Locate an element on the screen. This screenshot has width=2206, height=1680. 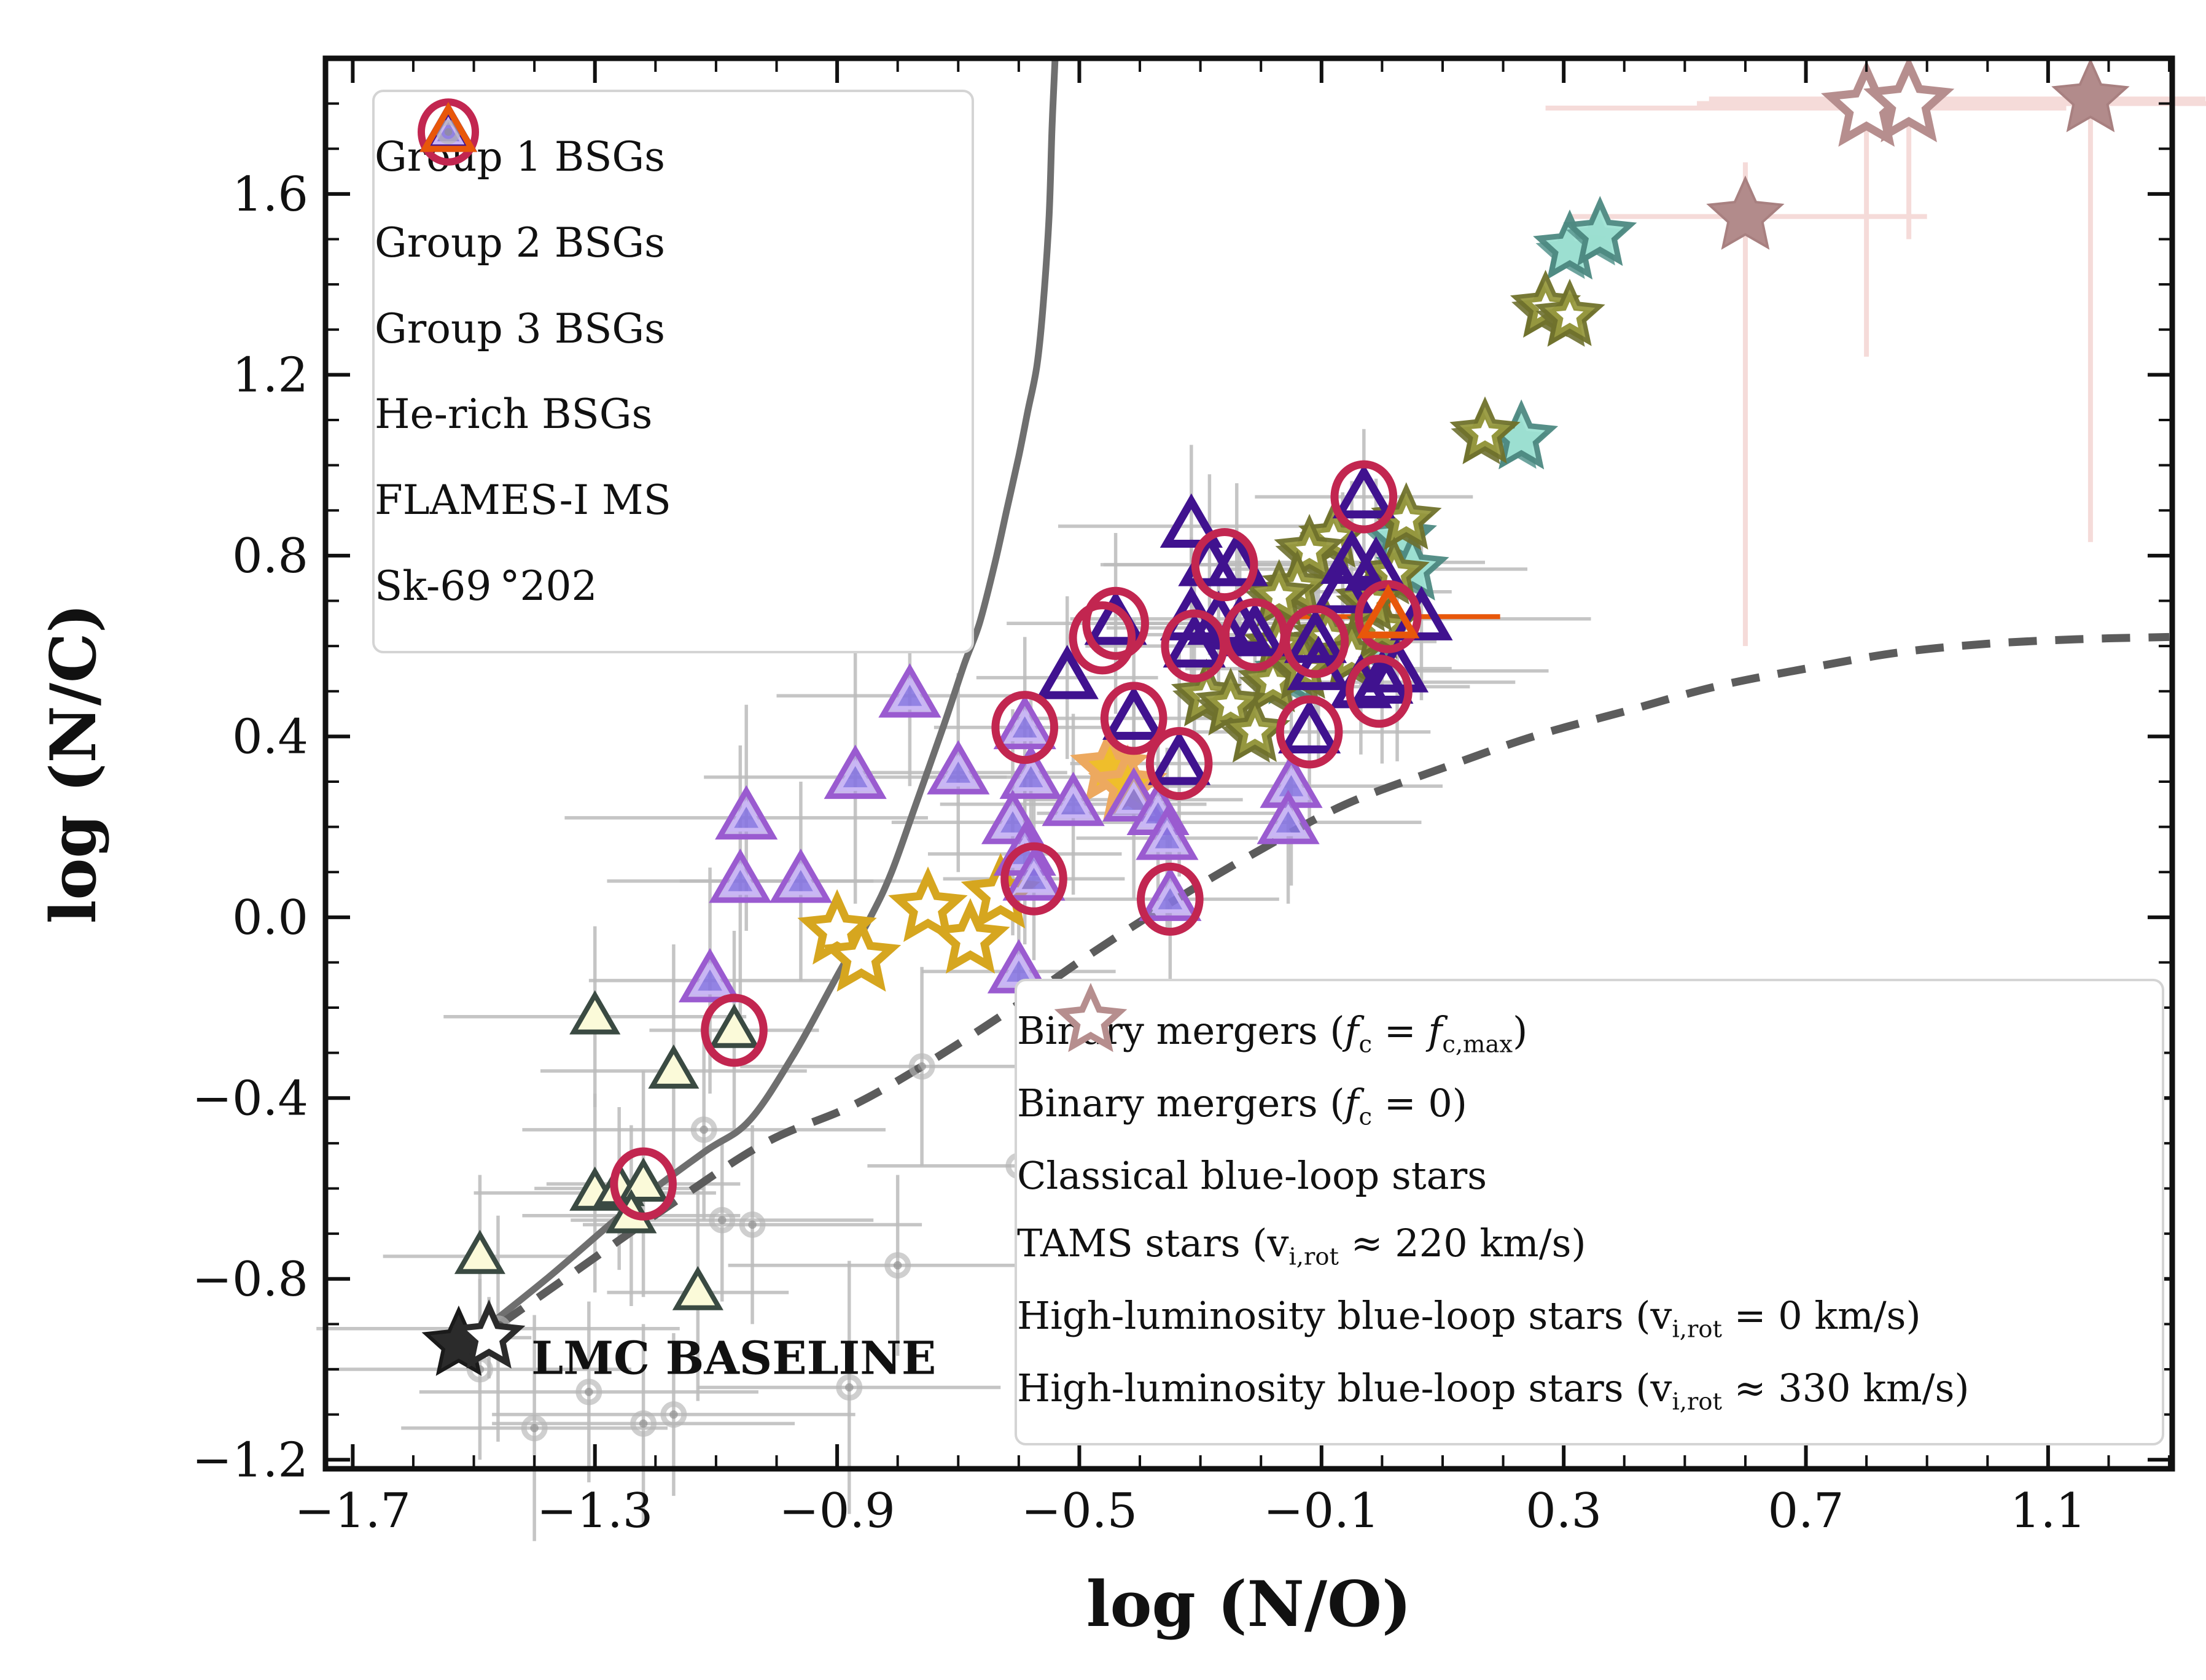
x-tick-label: −0.5 is located at coordinates (1079, 1512).